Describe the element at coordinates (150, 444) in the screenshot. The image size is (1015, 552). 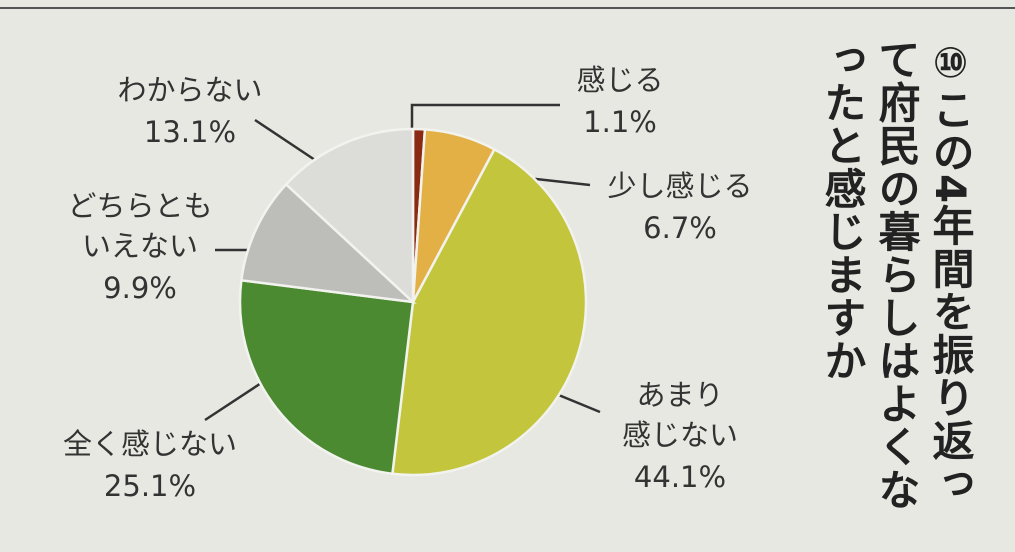
I see `category-label: 全く感じない` at that location.